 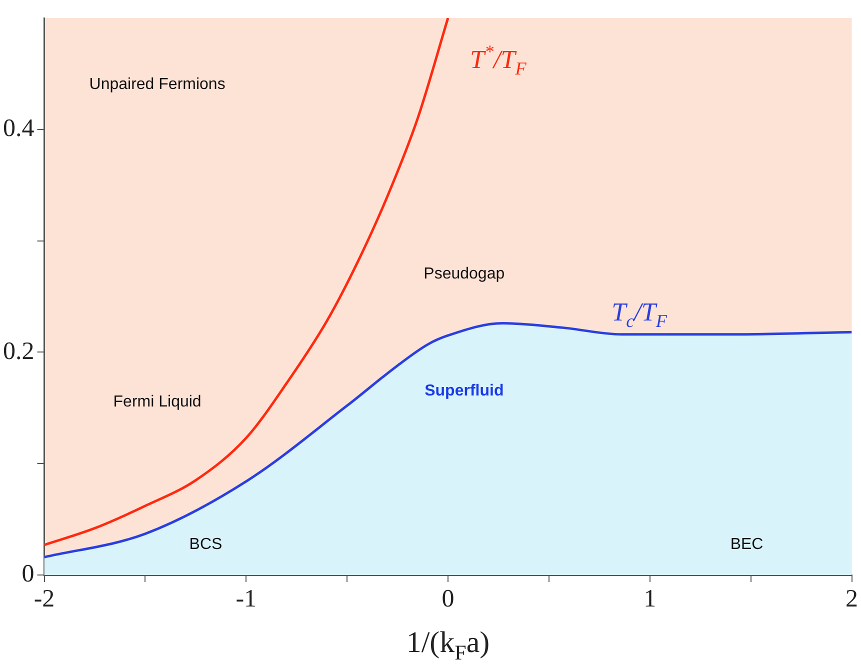 I want to click on annotation: Fermi Liquid, so click(x=157, y=402).